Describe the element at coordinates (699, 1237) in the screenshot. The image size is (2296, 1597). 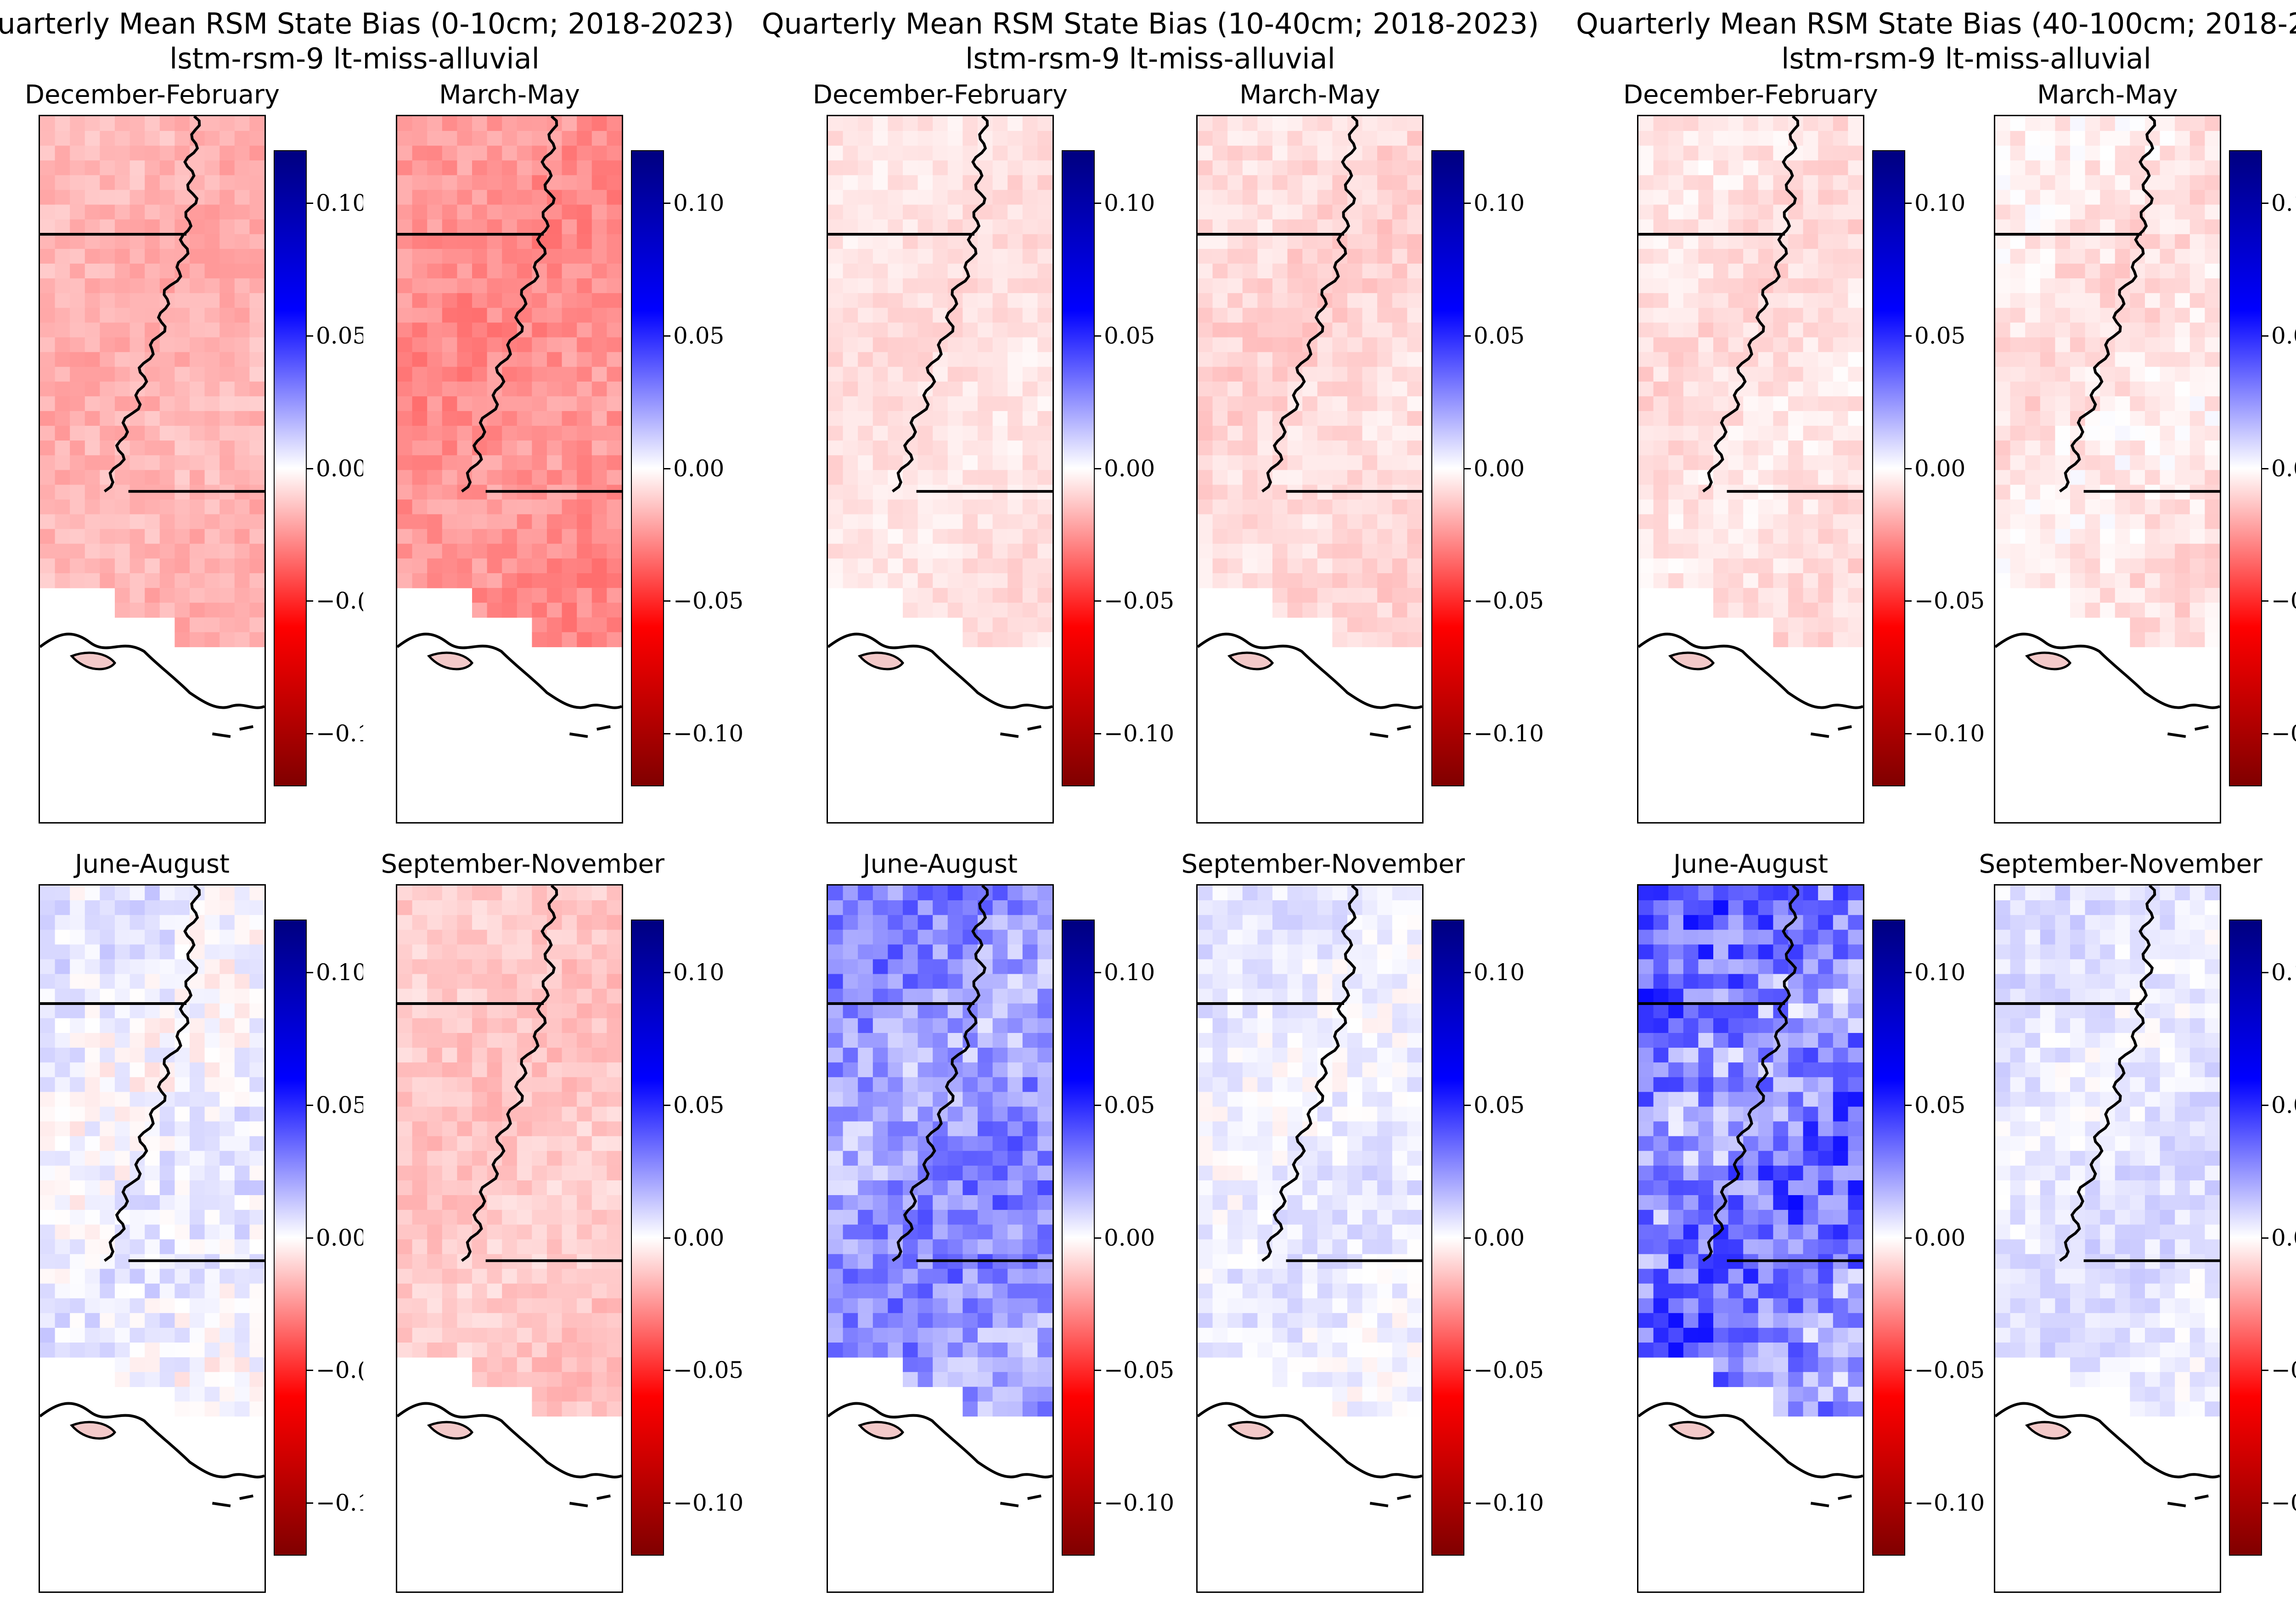
I see `colorbar-tick-label: 0.00` at that location.